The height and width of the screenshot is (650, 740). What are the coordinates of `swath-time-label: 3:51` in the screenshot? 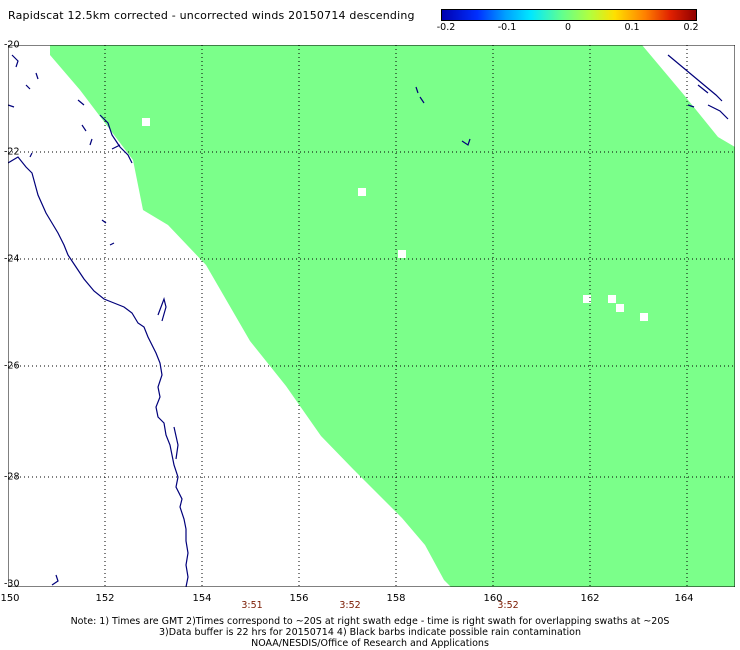 It's located at (252, 605).